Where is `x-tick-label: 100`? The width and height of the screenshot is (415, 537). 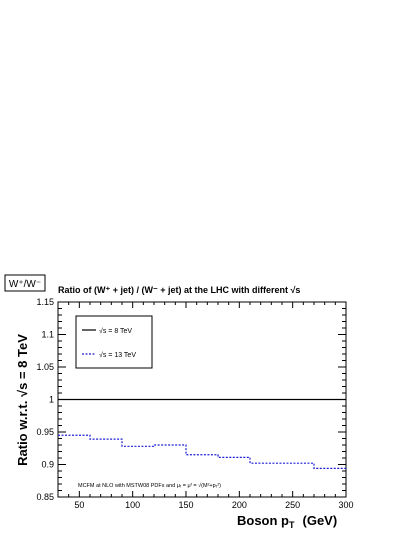 x-tick-label: 100 is located at coordinates (132, 505).